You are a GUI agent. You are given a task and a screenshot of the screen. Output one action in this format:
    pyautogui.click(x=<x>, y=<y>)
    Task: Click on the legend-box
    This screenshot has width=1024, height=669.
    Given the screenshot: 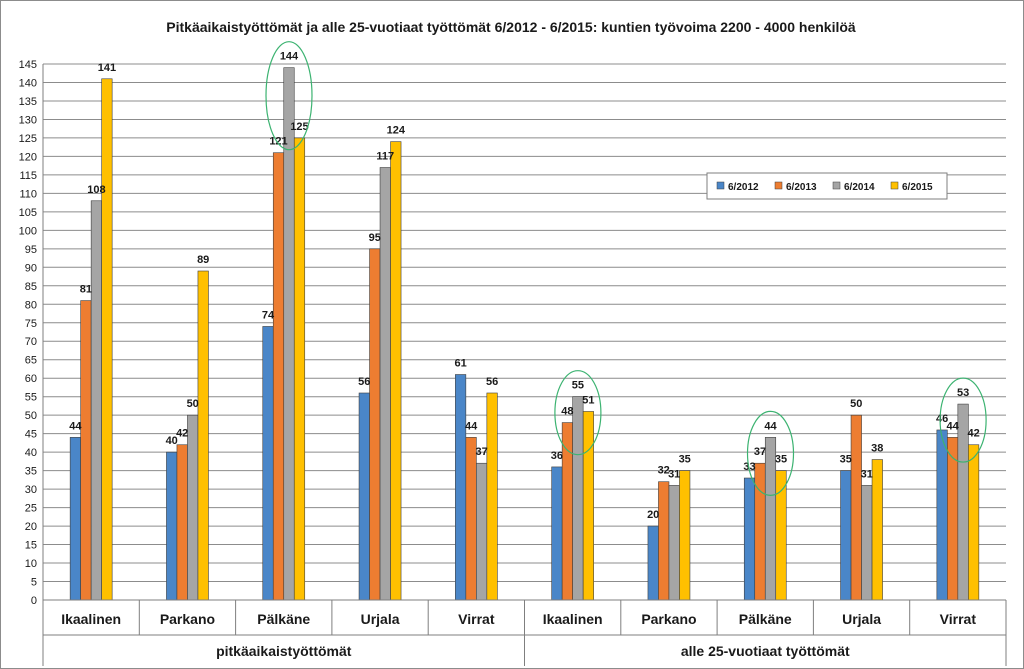 What is the action you would take?
    pyautogui.click(x=827, y=186)
    